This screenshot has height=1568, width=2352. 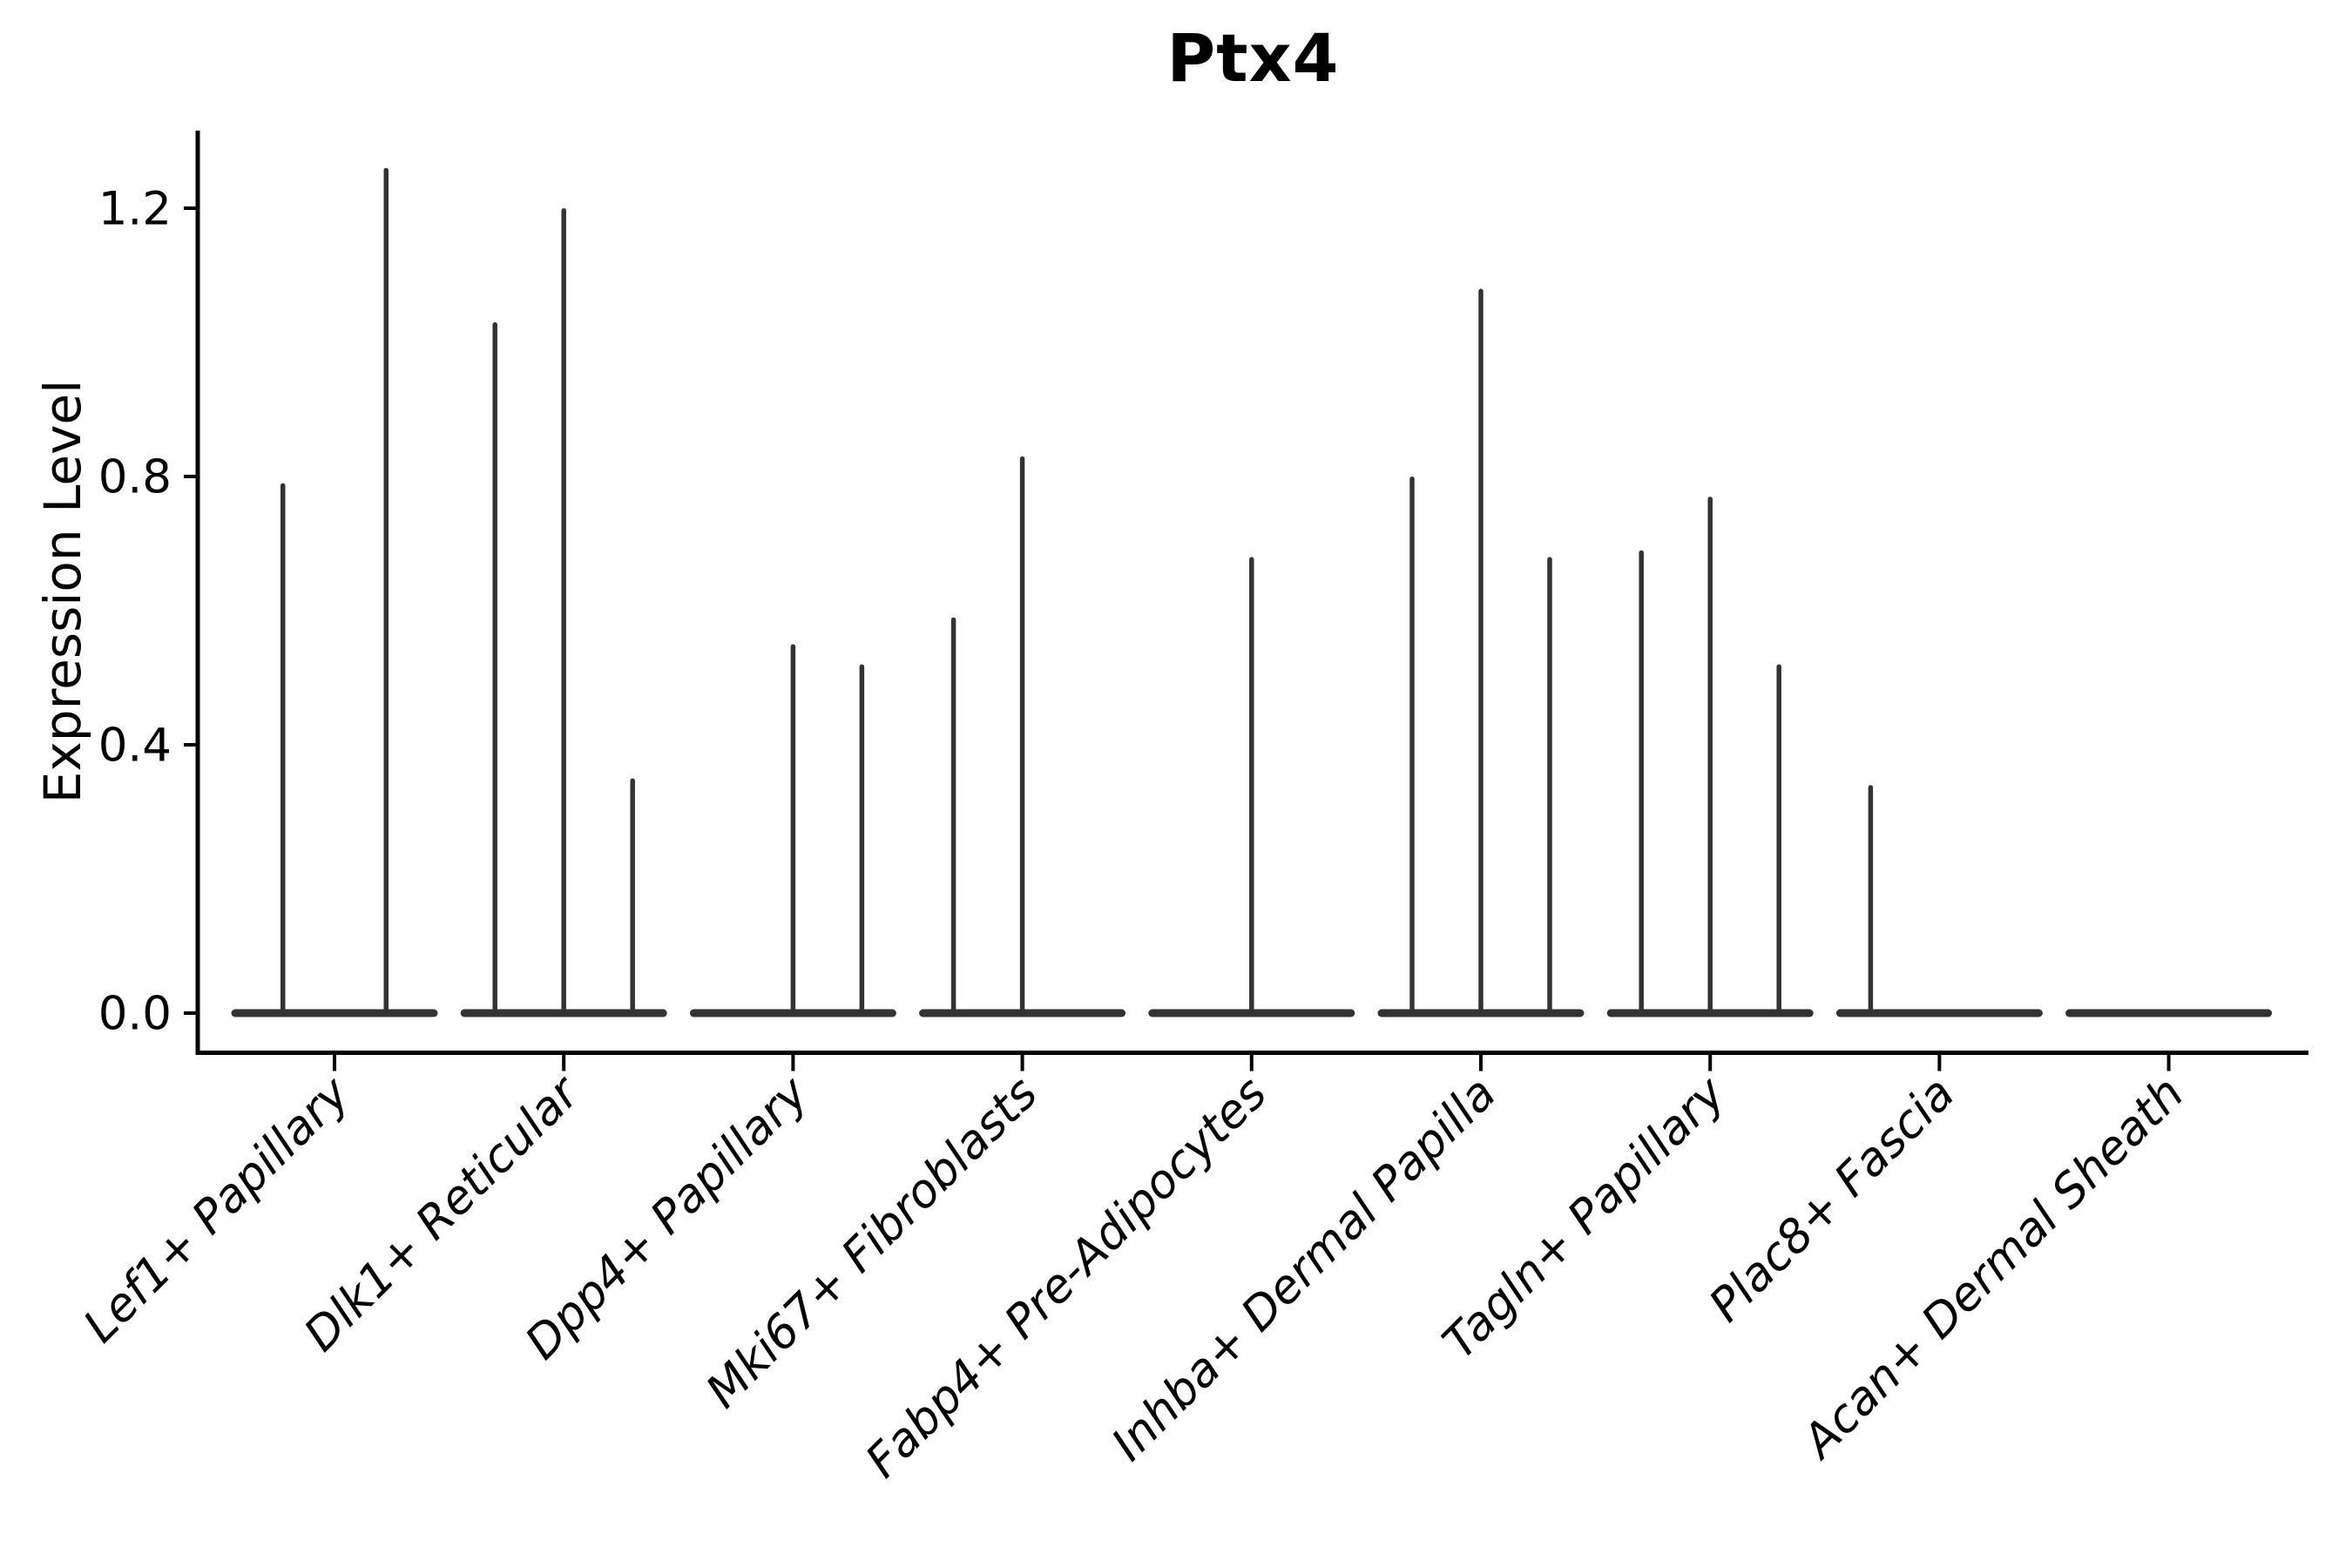 What do you see at coordinates (1832, 1200) in the screenshot?
I see `x-category-label: Plac8+ Fascia` at bounding box center [1832, 1200].